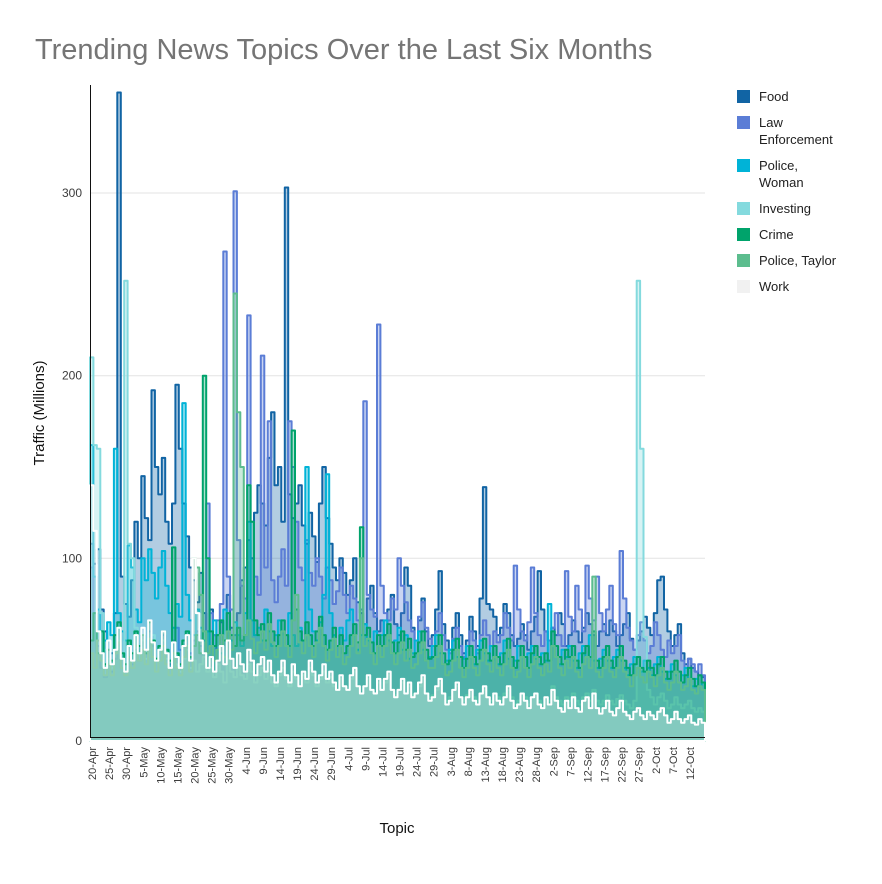 The height and width of the screenshot is (884, 882). Describe the element at coordinates (383, 762) in the screenshot. I see `x-tick-label: 14-Jul` at that location.